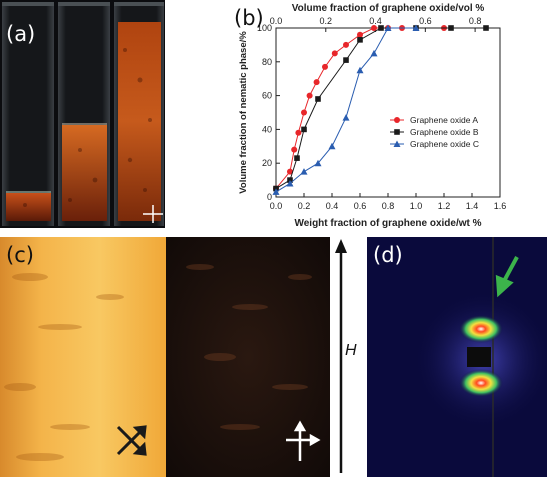 The height and width of the screenshot is (480, 550). I want to click on top-x-tick-label: 0.6, so click(425, 21).